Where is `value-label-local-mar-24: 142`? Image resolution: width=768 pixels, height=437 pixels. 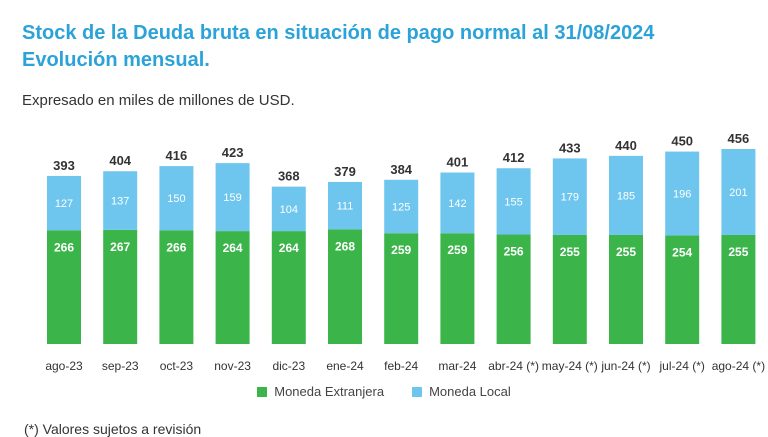
value-label-local-mar-24: 142 is located at coordinates (457, 204).